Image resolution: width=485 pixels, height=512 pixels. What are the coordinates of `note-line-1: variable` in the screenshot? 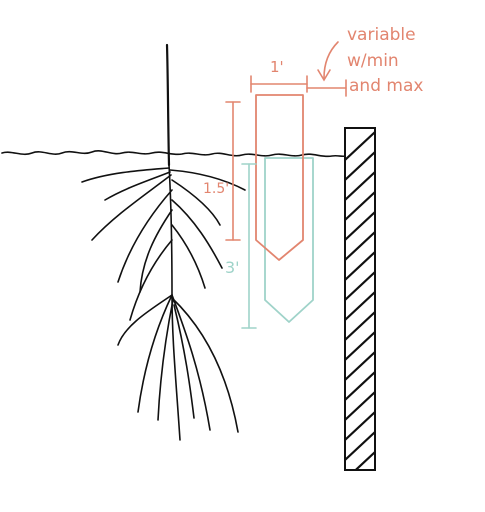 It's located at (381, 35).